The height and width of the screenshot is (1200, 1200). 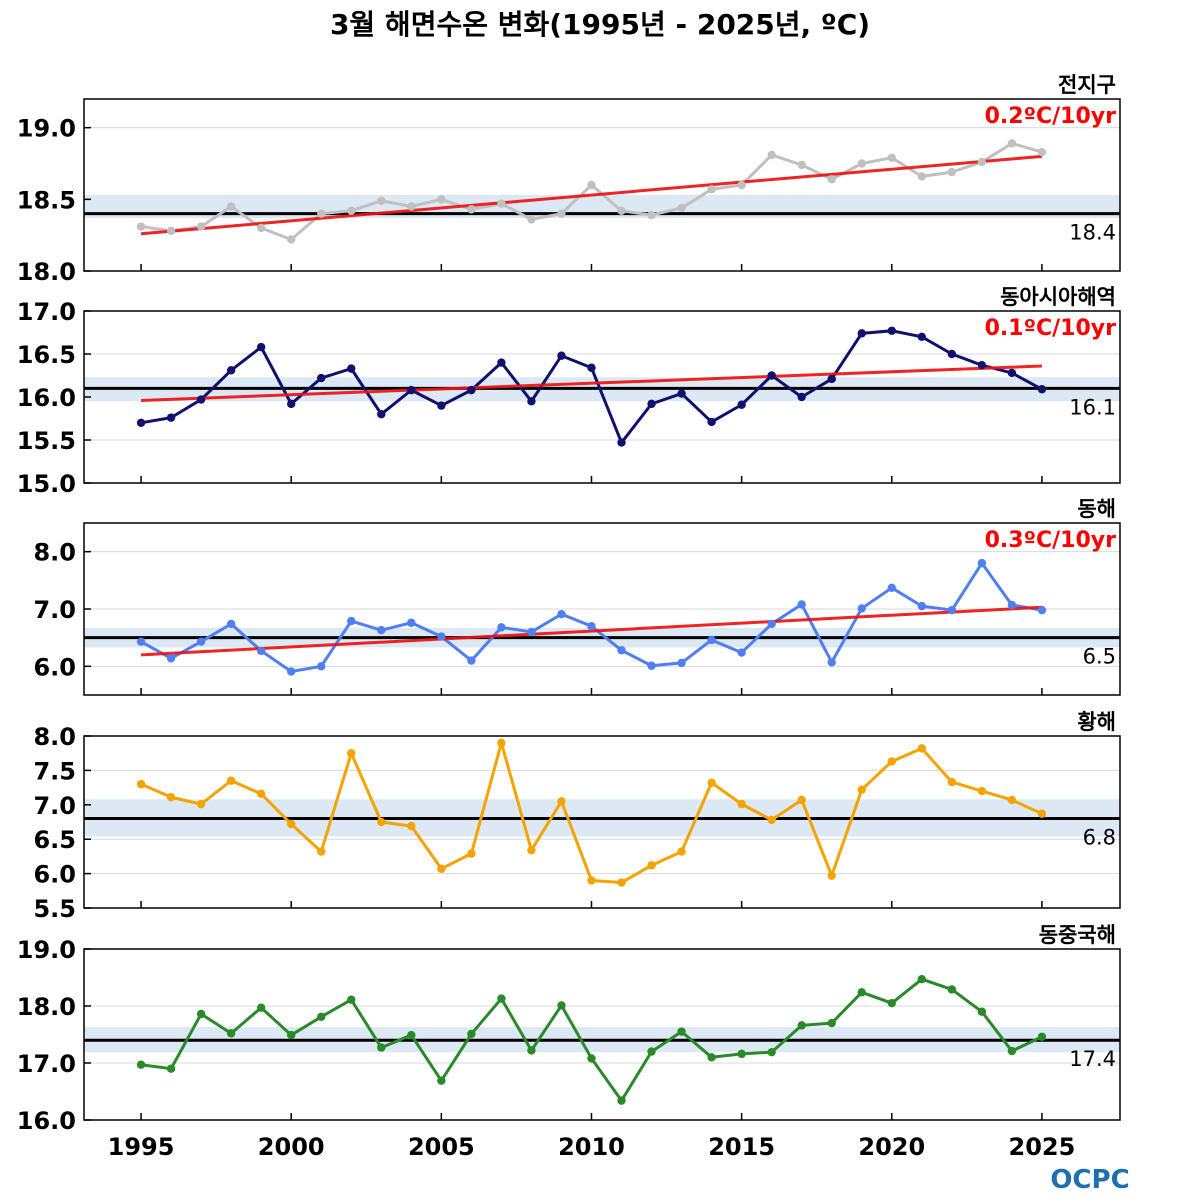 I want to click on mean-label: 6.5, so click(x=1099, y=657).